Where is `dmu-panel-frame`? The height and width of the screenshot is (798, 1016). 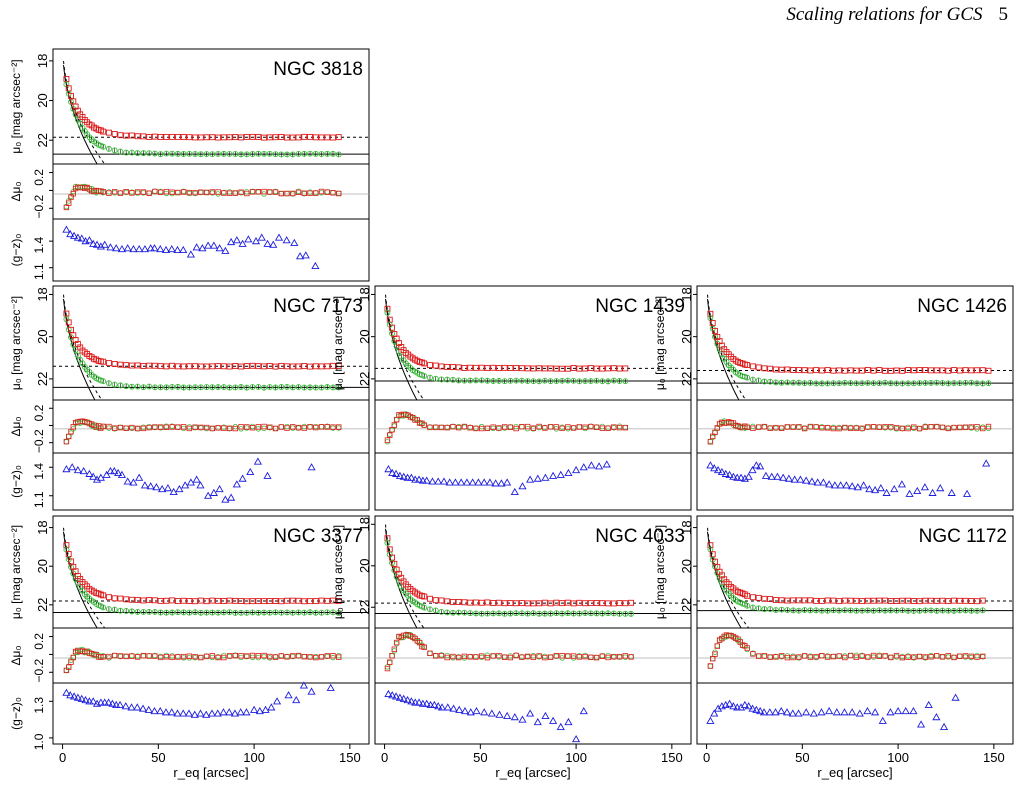 dmu-panel-frame is located at coordinates (533, 655).